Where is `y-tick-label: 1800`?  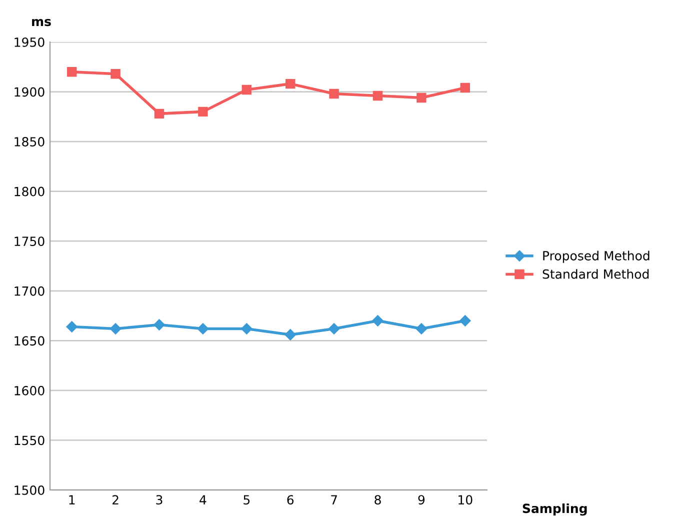 y-tick-label: 1800 is located at coordinates (29, 191).